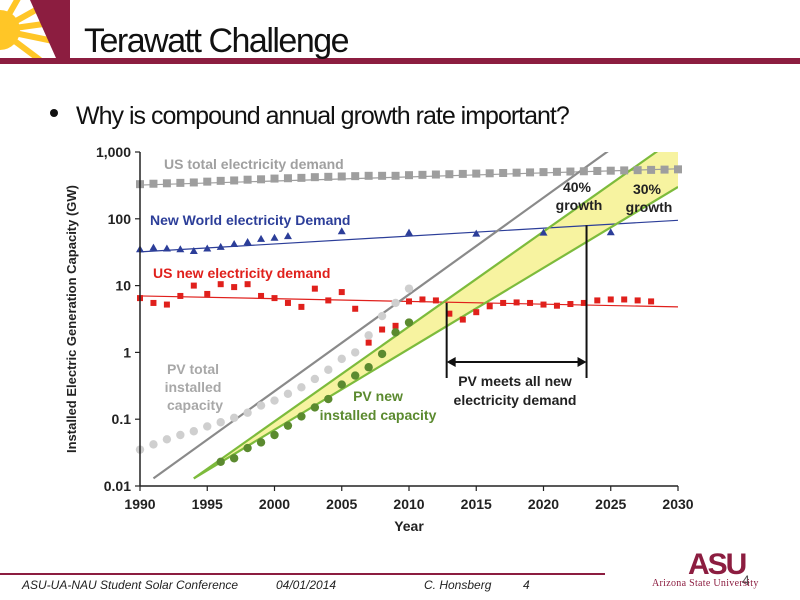 The height and width of the screenshot is (600, 800). Describe the element at coordinates (579, 205) in the screenshot. I see `label-g40-2: growth` at that location.